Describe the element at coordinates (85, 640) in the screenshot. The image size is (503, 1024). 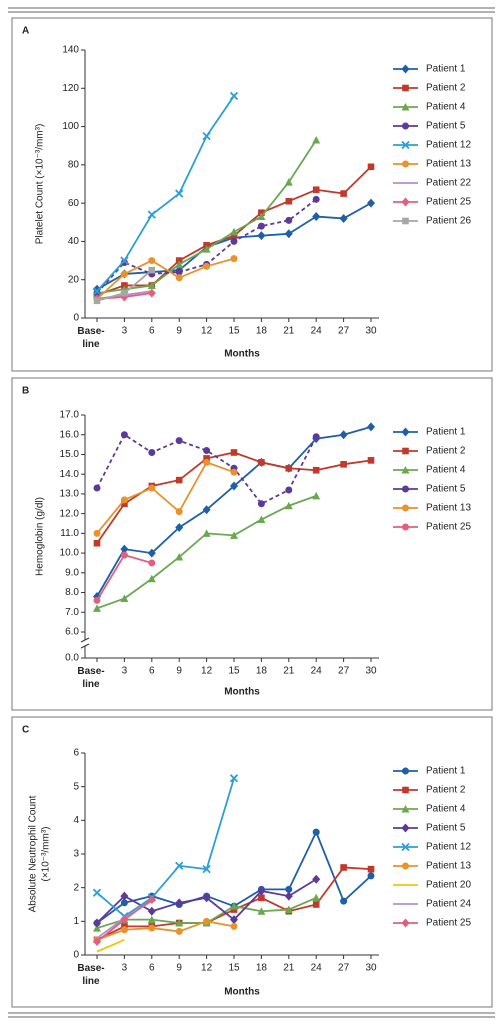
I see `axis-break` at that location.